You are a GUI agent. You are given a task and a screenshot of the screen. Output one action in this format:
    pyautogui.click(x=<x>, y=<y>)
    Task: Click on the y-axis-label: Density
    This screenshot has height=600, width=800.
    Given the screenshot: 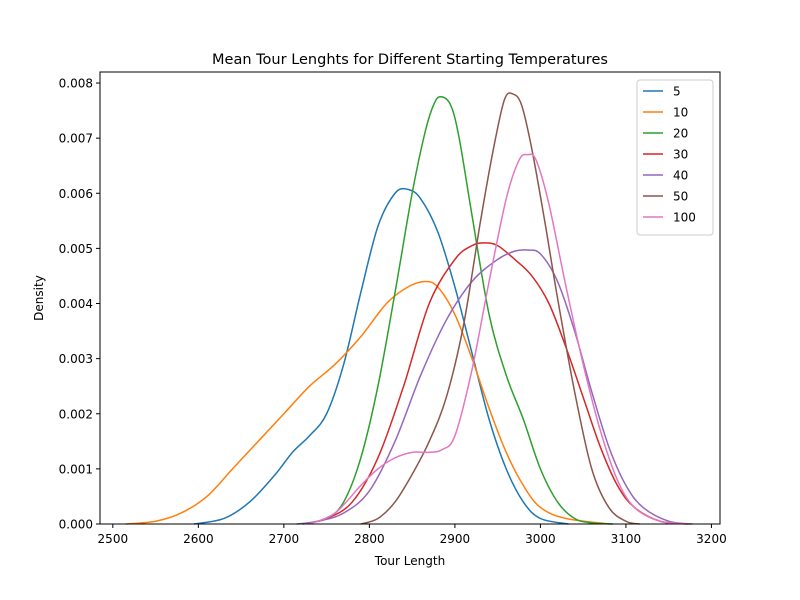 What is the action you would take?
    pyautogui.click(x=39, y=298)
    